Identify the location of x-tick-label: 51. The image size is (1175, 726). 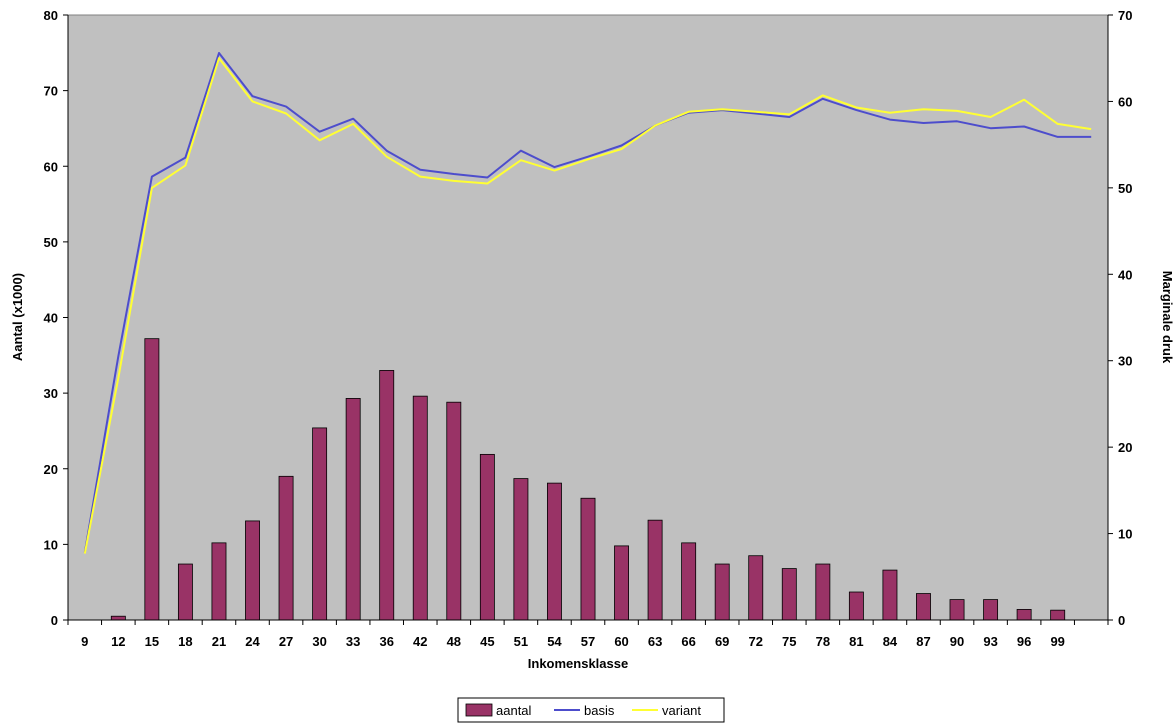
(521, 641).